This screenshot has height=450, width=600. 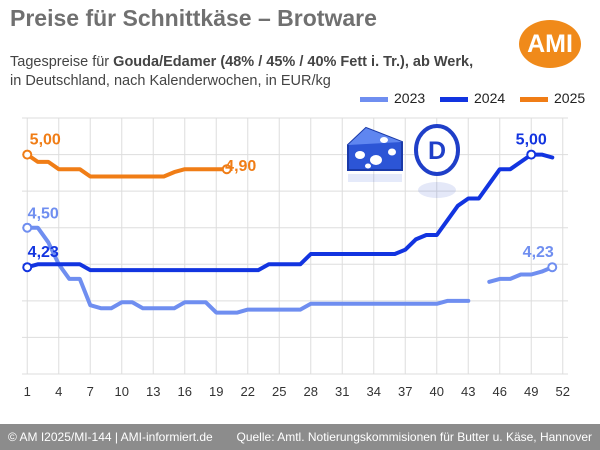 What do you see at coordinates (27, 391) in the screenshot?
I see `x-tick-label: 1` at bounding box center [27, 391].